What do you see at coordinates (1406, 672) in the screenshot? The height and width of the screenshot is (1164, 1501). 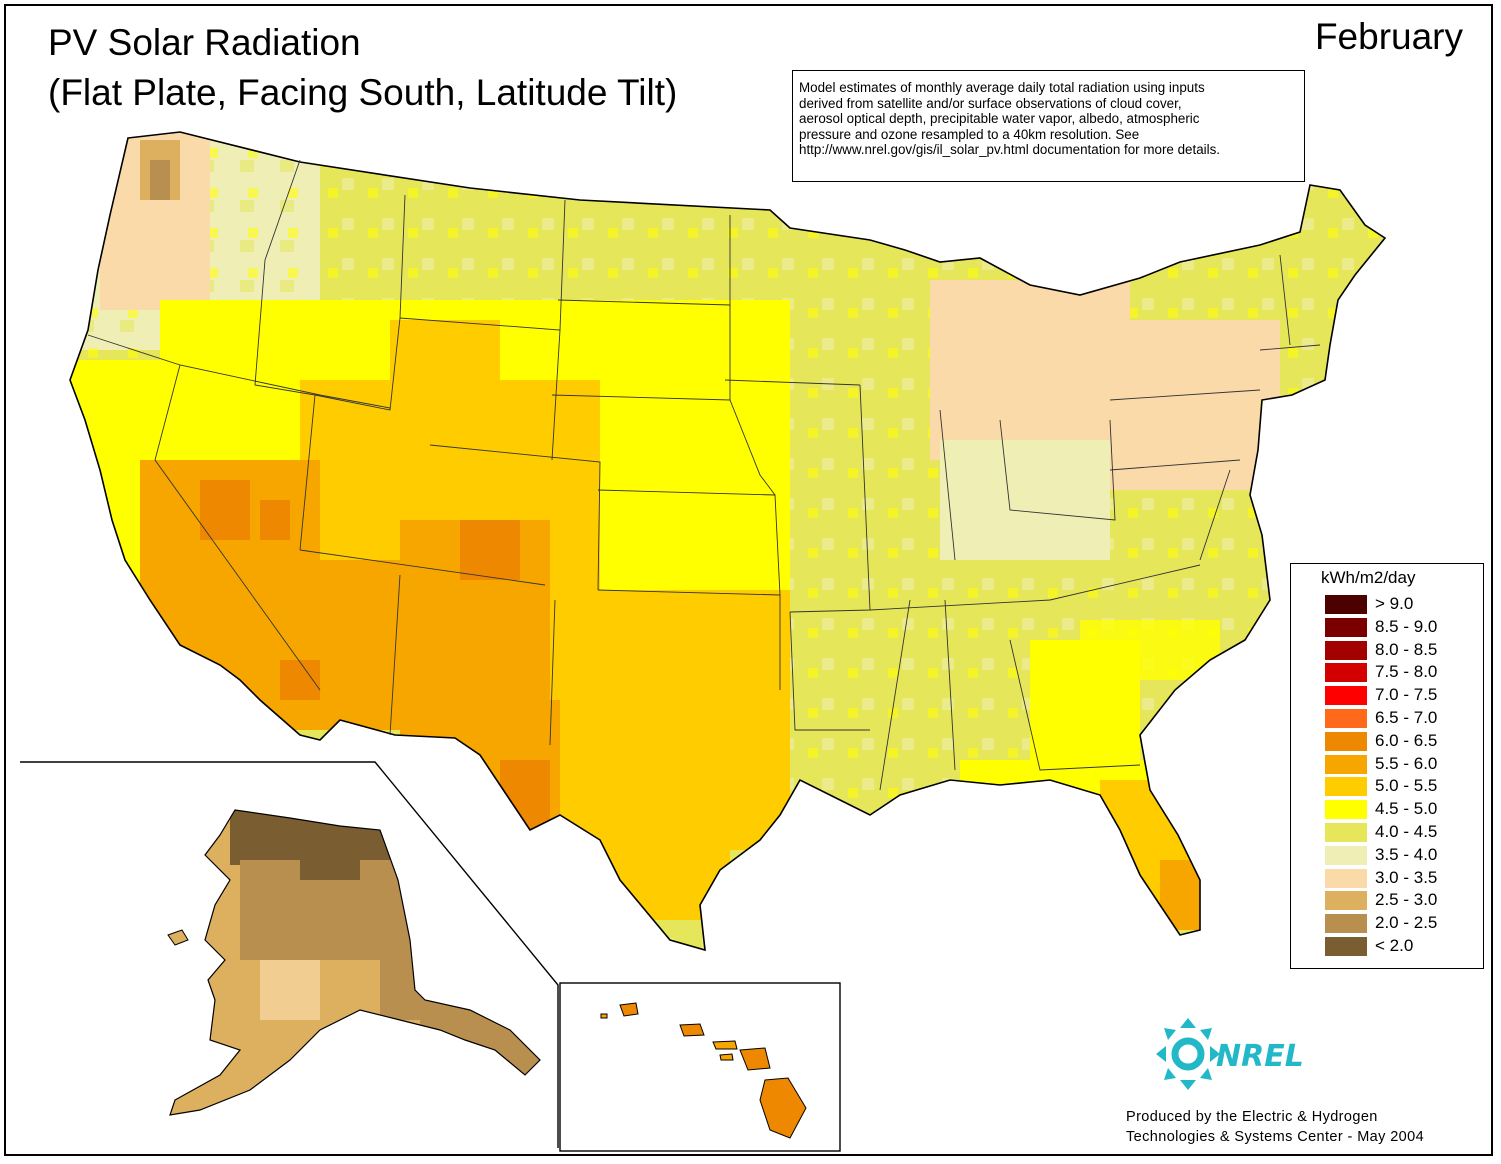 I see `legend-label: 7.5 - 8.0` at bounding box center [1406, 672].